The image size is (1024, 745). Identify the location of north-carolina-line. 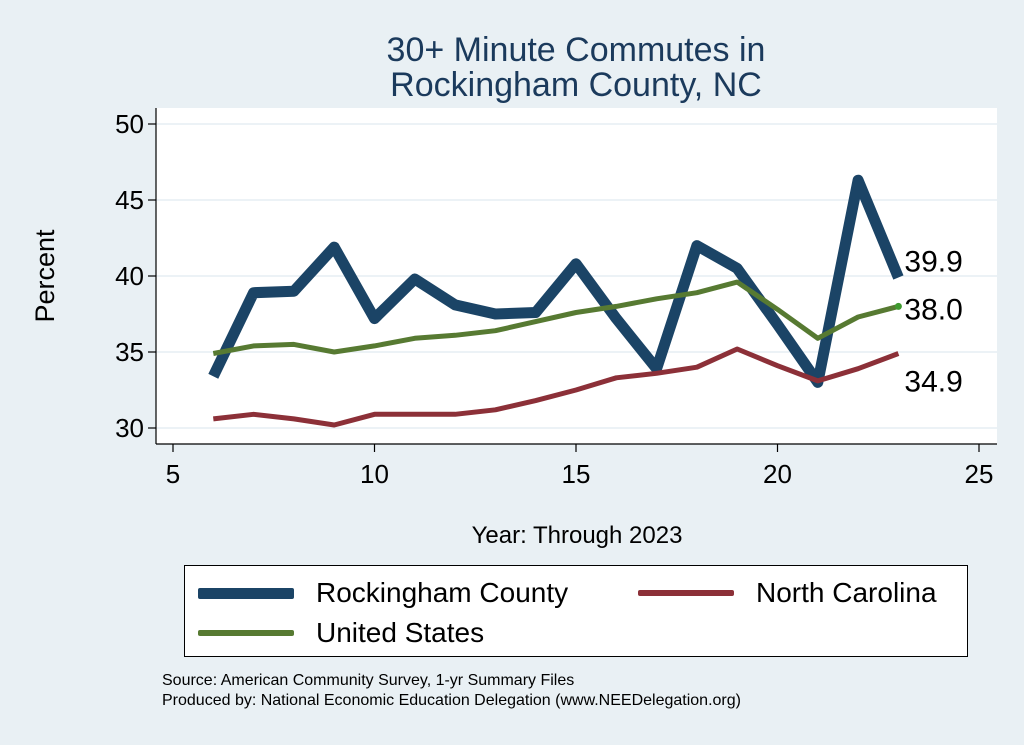
(556, 387).